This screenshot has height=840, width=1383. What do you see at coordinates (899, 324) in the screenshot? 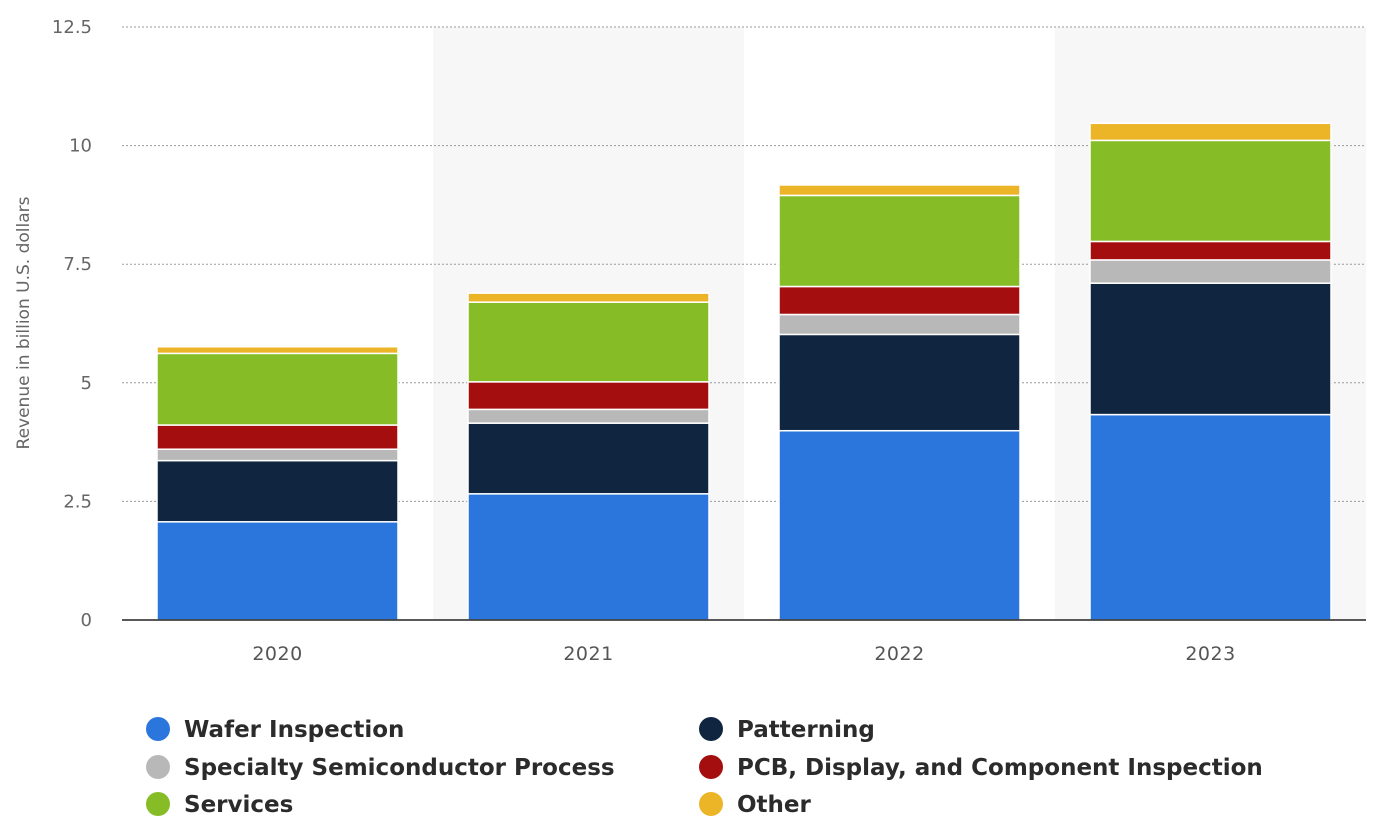
I see `bar-2022-specialty-semiconductor-process` at bounding box center [899, 324].